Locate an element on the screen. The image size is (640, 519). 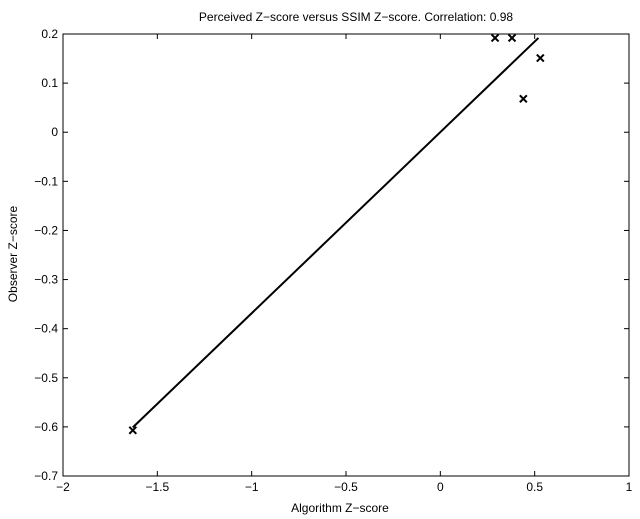
x-tick-label: −1.5 is located at coordinates (157, 487).